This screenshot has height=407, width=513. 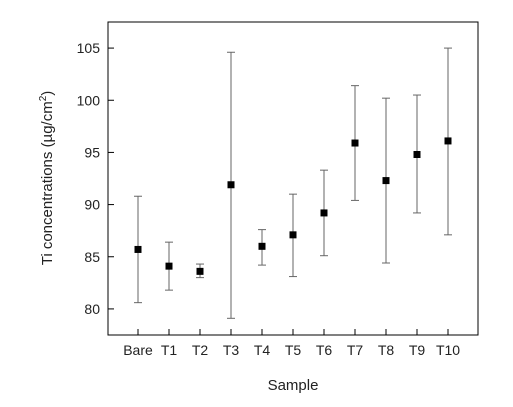 What do you see at coordinates (92, 152) in the screenshot?
I see `y-tick-label: 95` at bounding box center [92, 152].